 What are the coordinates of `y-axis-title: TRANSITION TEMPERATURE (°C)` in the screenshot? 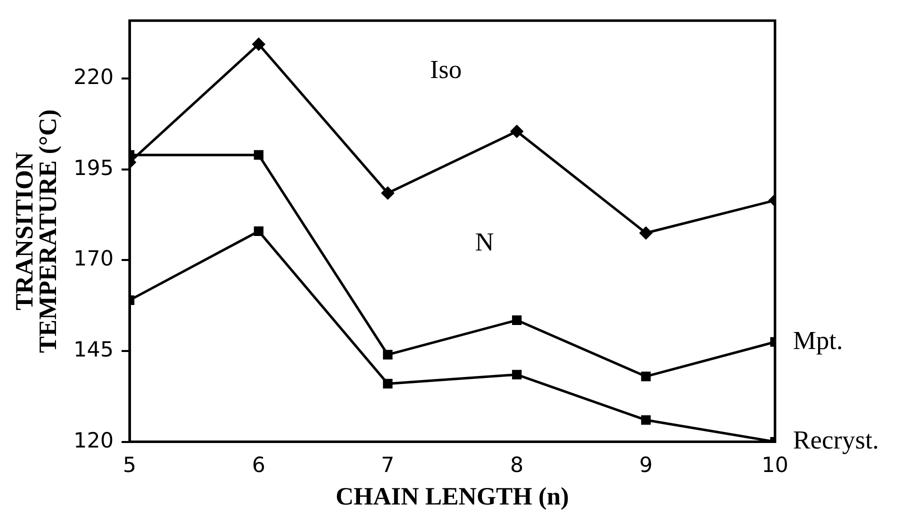 It's located at (36, 231).